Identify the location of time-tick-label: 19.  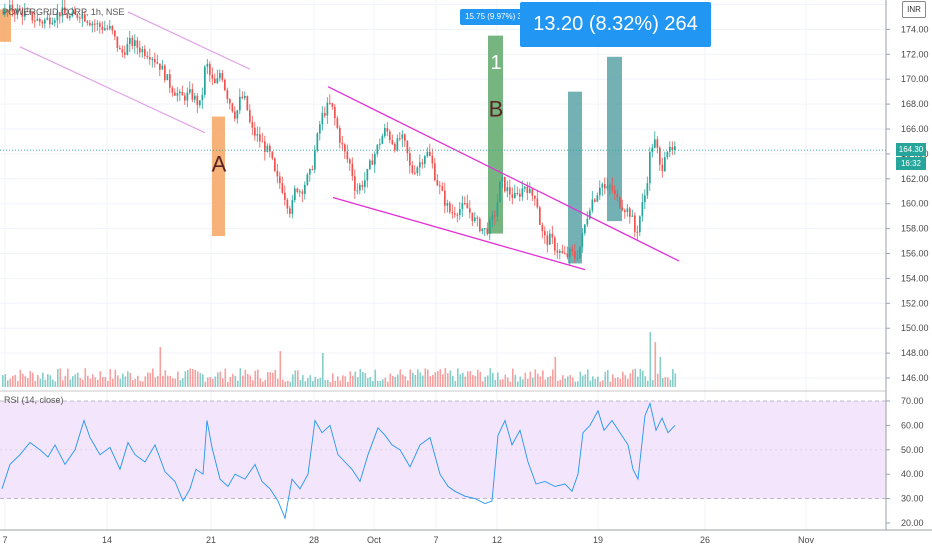
(598, 540).